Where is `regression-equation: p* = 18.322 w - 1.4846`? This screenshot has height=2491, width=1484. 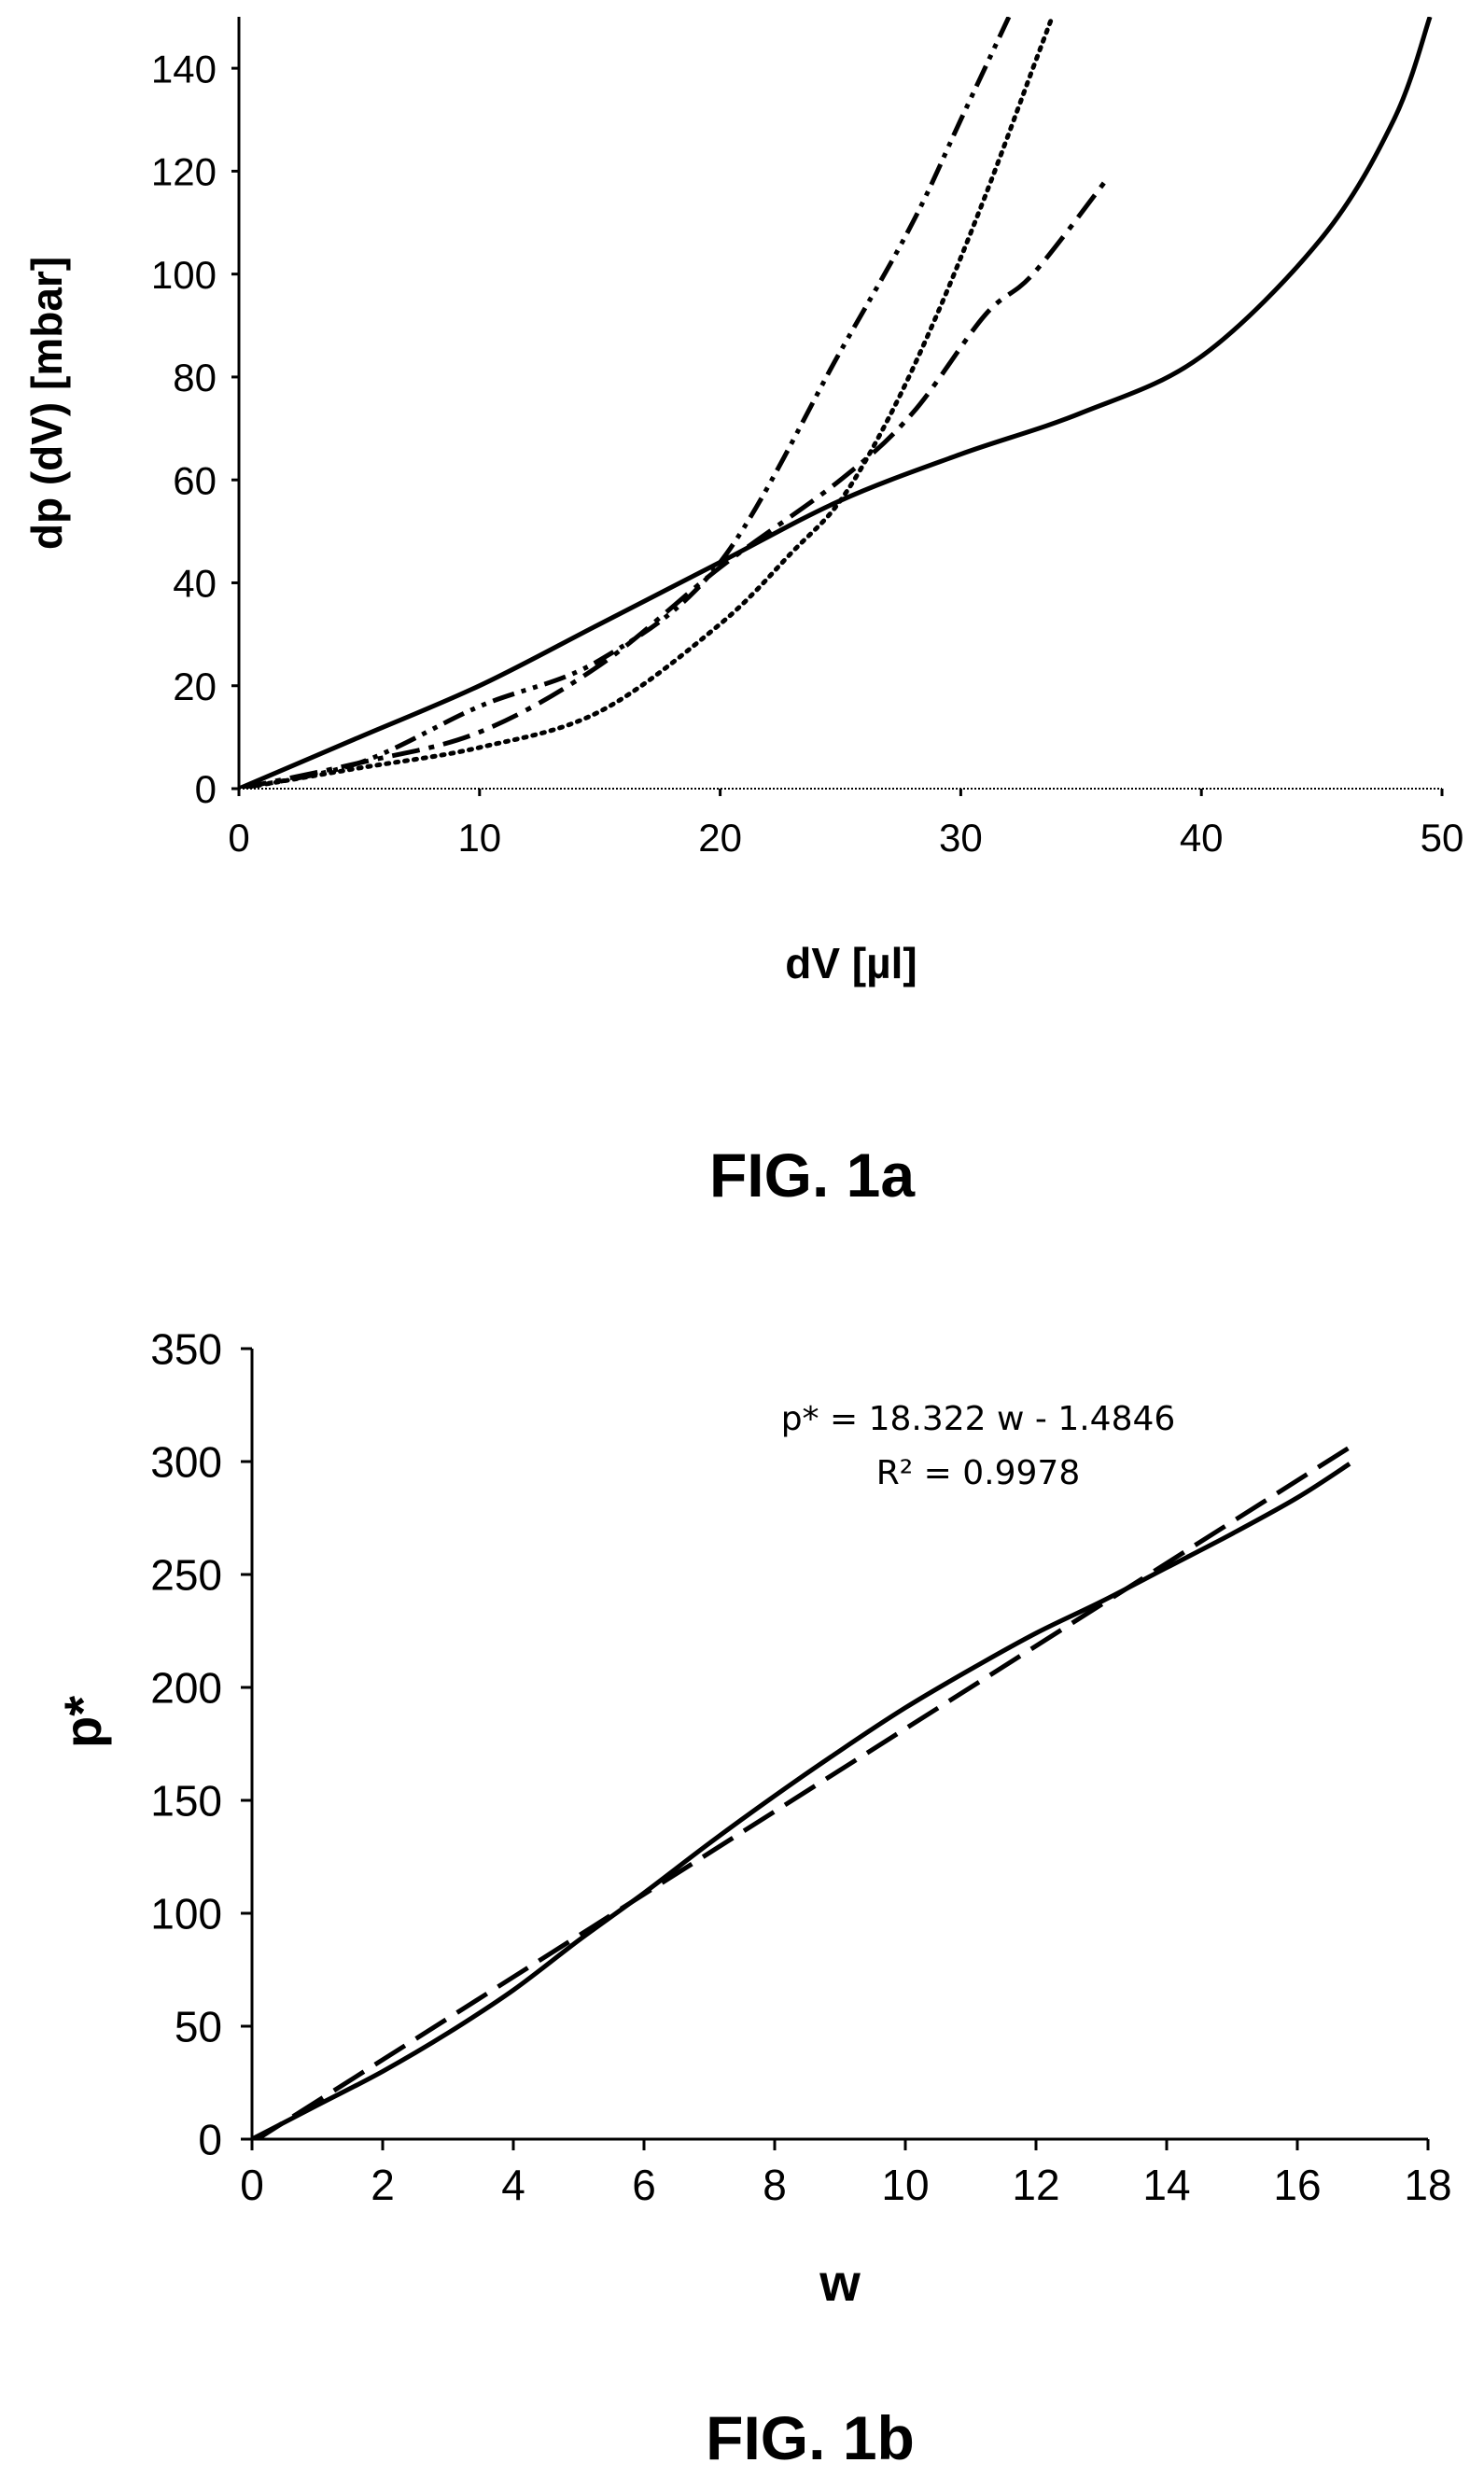 regression-equation: p* = 18.322 w - 1.4846 is located at coordinates (978, 1419).